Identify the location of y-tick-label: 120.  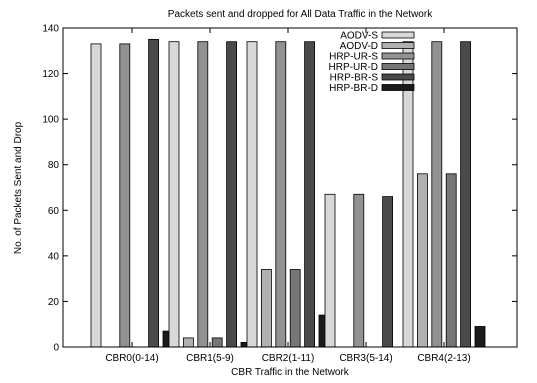
(50, 74).